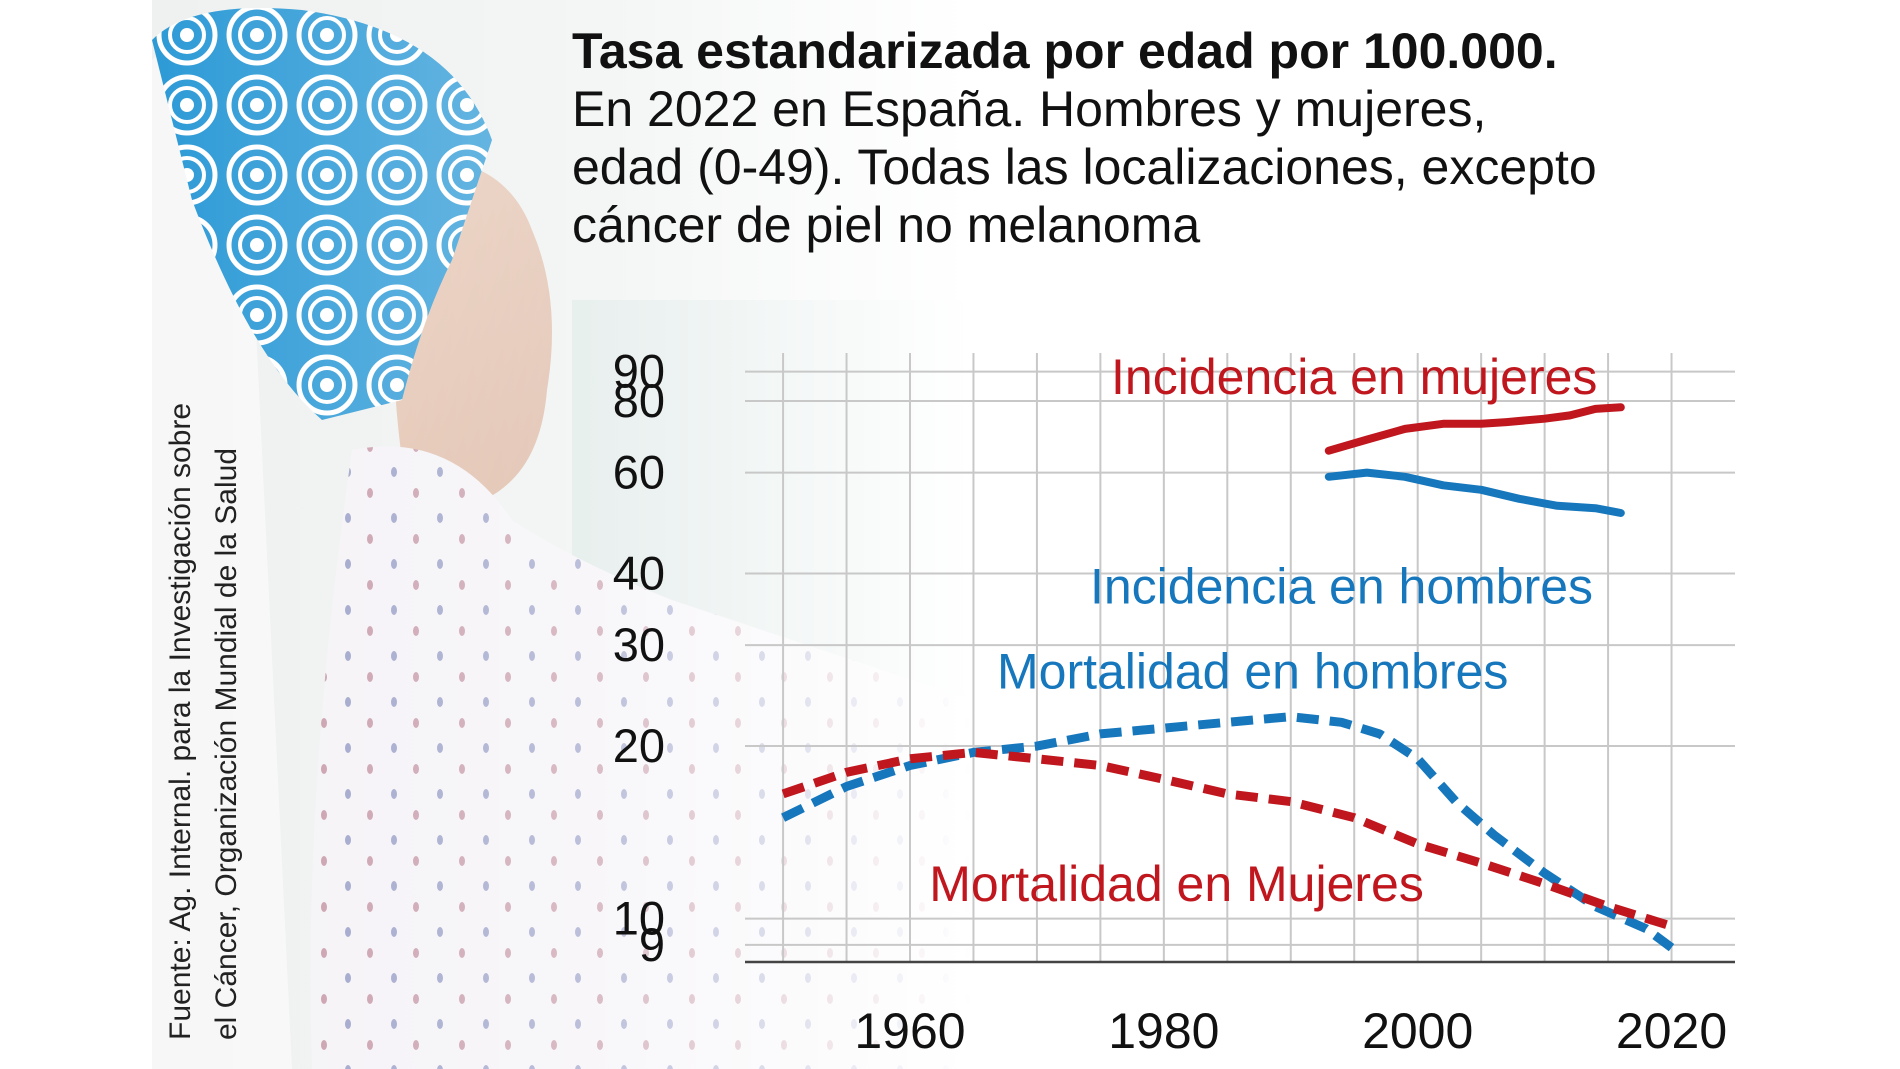 This screenshot has width=1900, height=1069. I want to click on series-label: Incidencia en hombres, so click(1341, 586).